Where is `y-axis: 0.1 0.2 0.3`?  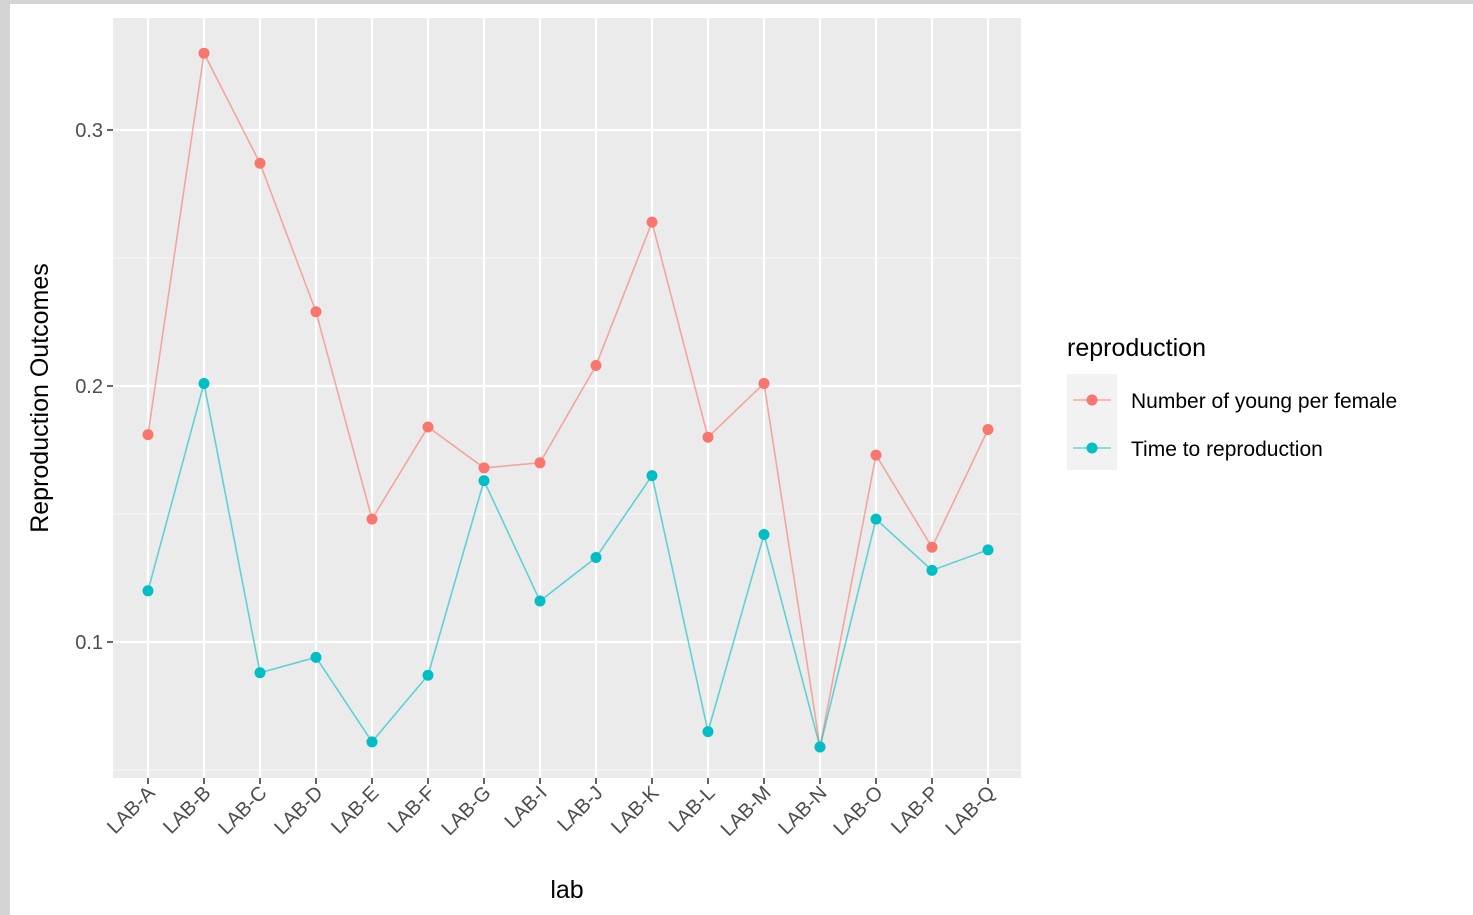 y-axis: 0.1 0.2 0.3 is located at coordinates (94, 387).